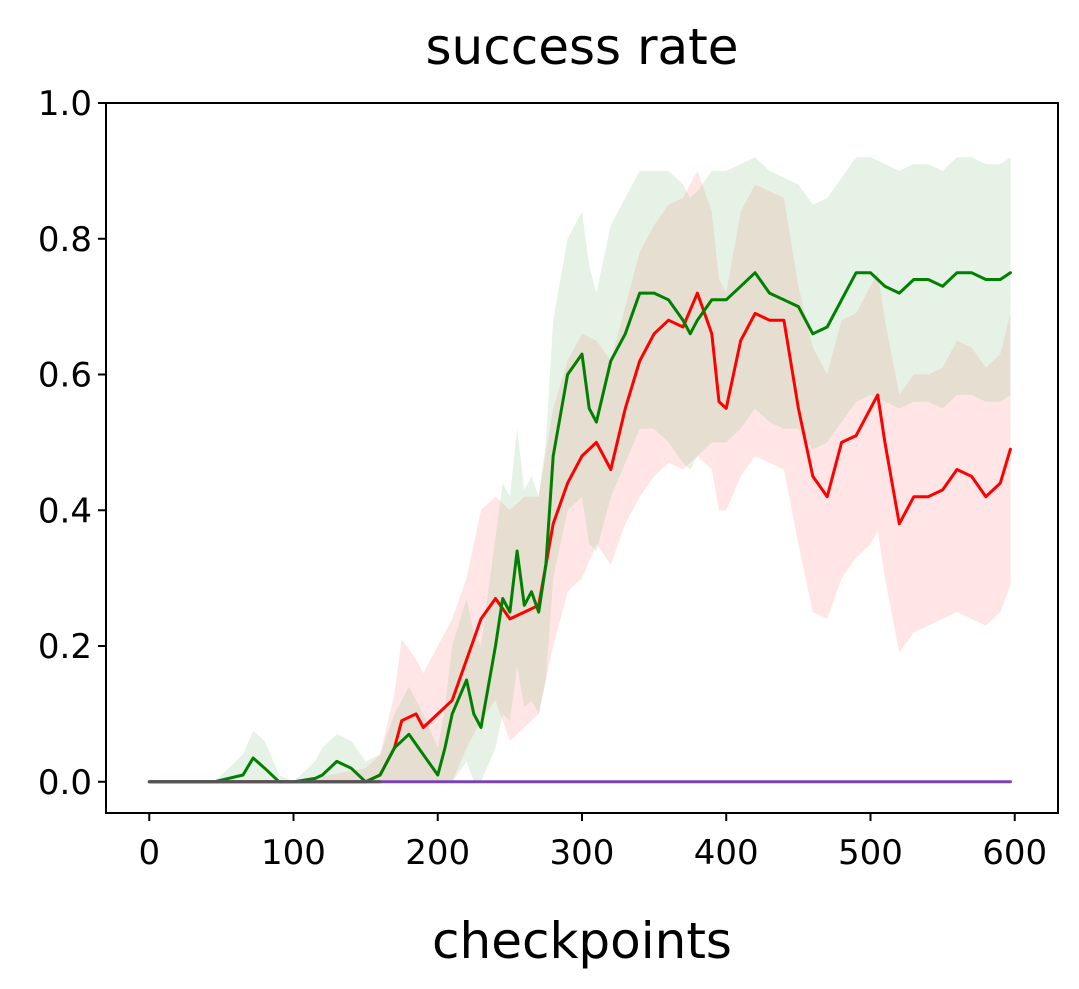 The width and height of the screenshot is (1079, 989). Describe the element at coordinates (1014, 853) in the screenshot. I see `x-tick-label: 600` at that location.